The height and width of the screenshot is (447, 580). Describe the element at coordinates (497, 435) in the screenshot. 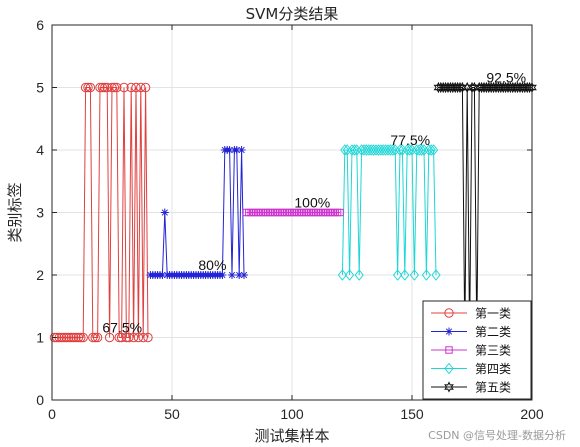

I see `watermark-text: CSDN @信号处理-数据分析` at that location.